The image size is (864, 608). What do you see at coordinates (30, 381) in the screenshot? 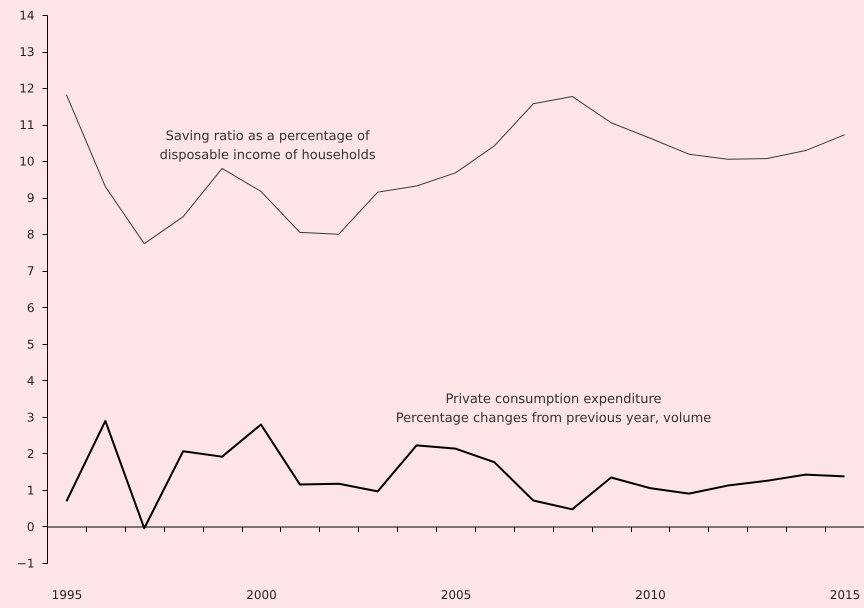
I see `y-tick-label: 4` at bounding box center [30, 381].